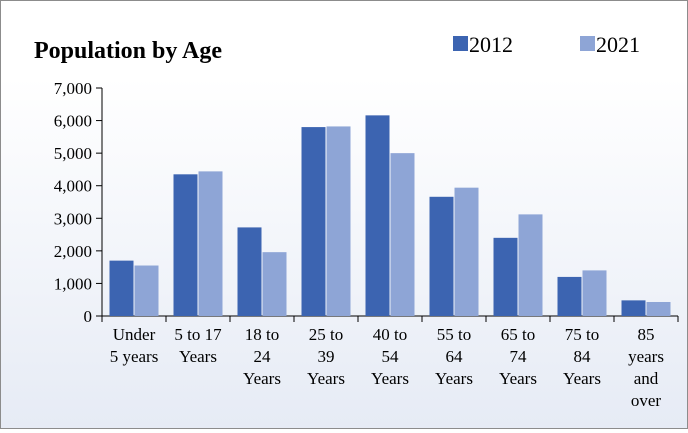 The width and height of the screenshot is (688, 433). I want to click on y-tick-label: 7,000, so click(73, 88).